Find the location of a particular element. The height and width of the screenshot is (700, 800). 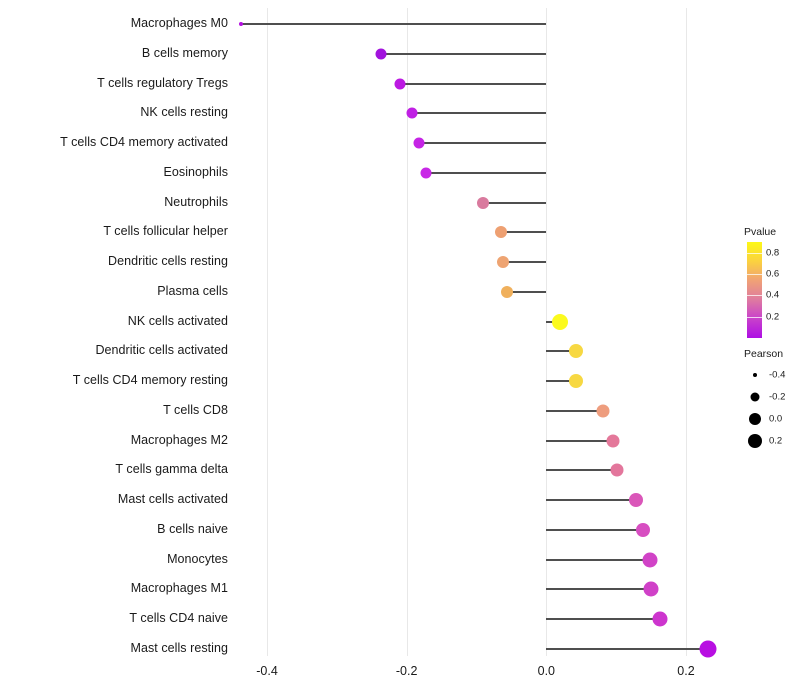

y-axis-label: B cells memory is located at coordinates (184, 52).